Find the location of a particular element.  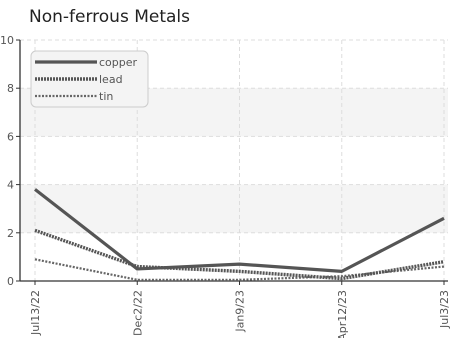

y-tick-label: 8 is located at coordinates (10, 88).